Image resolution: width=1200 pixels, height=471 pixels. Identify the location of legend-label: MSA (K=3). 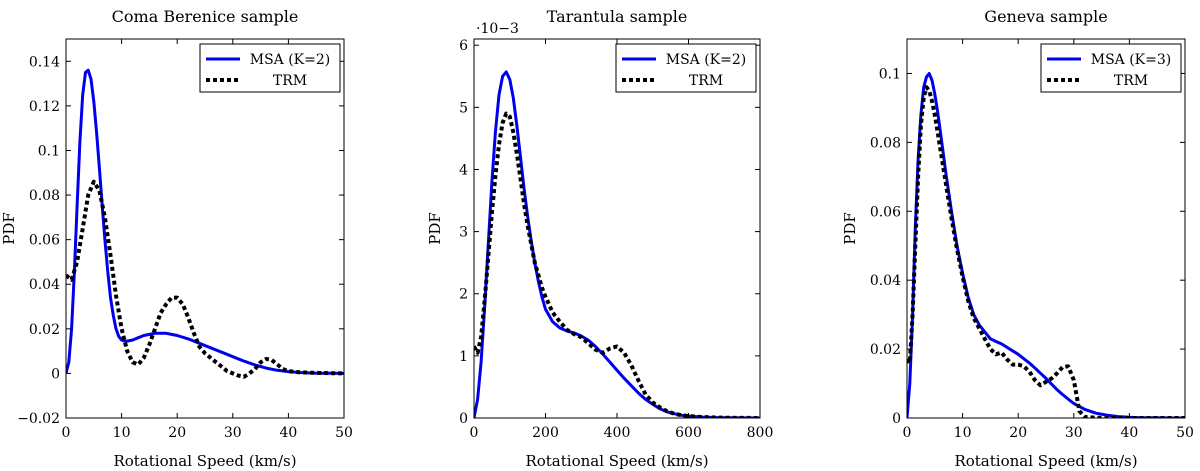
(1131, 60).